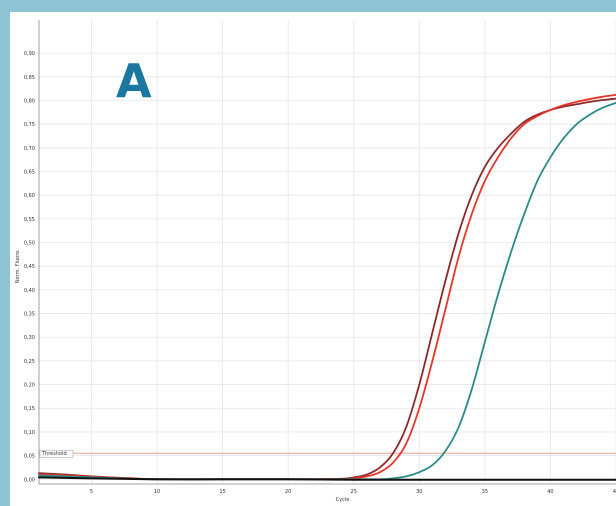 The width and height of the screenshot is (616, 506). What do you see at coordinates (222, 492) in the screenshot?
I see `x-tick-label: 15` at bounding box center [222, 492].